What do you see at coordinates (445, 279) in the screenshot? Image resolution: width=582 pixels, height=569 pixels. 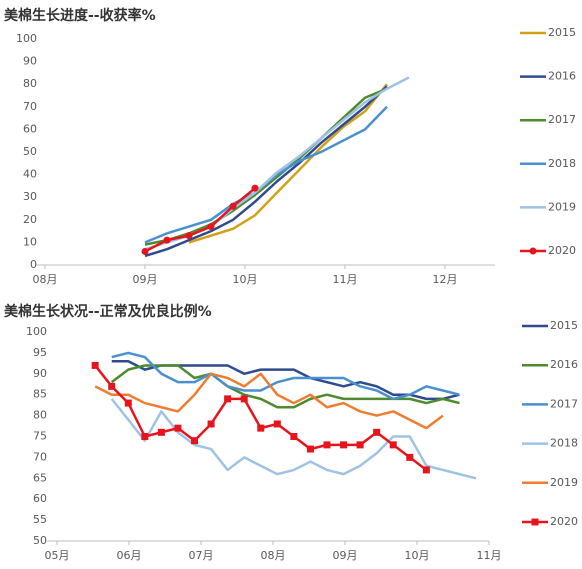 I see `x-tick-label: 12月` at bounding box center [445, 279].